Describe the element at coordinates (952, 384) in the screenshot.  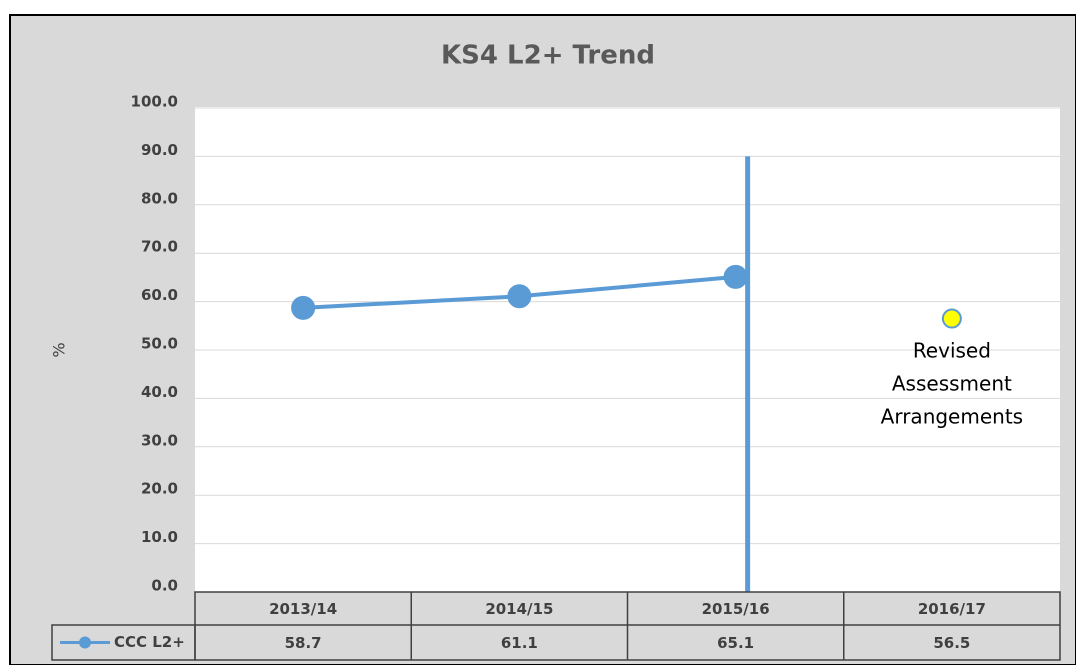
I see `annotation: Assessment` at that location.